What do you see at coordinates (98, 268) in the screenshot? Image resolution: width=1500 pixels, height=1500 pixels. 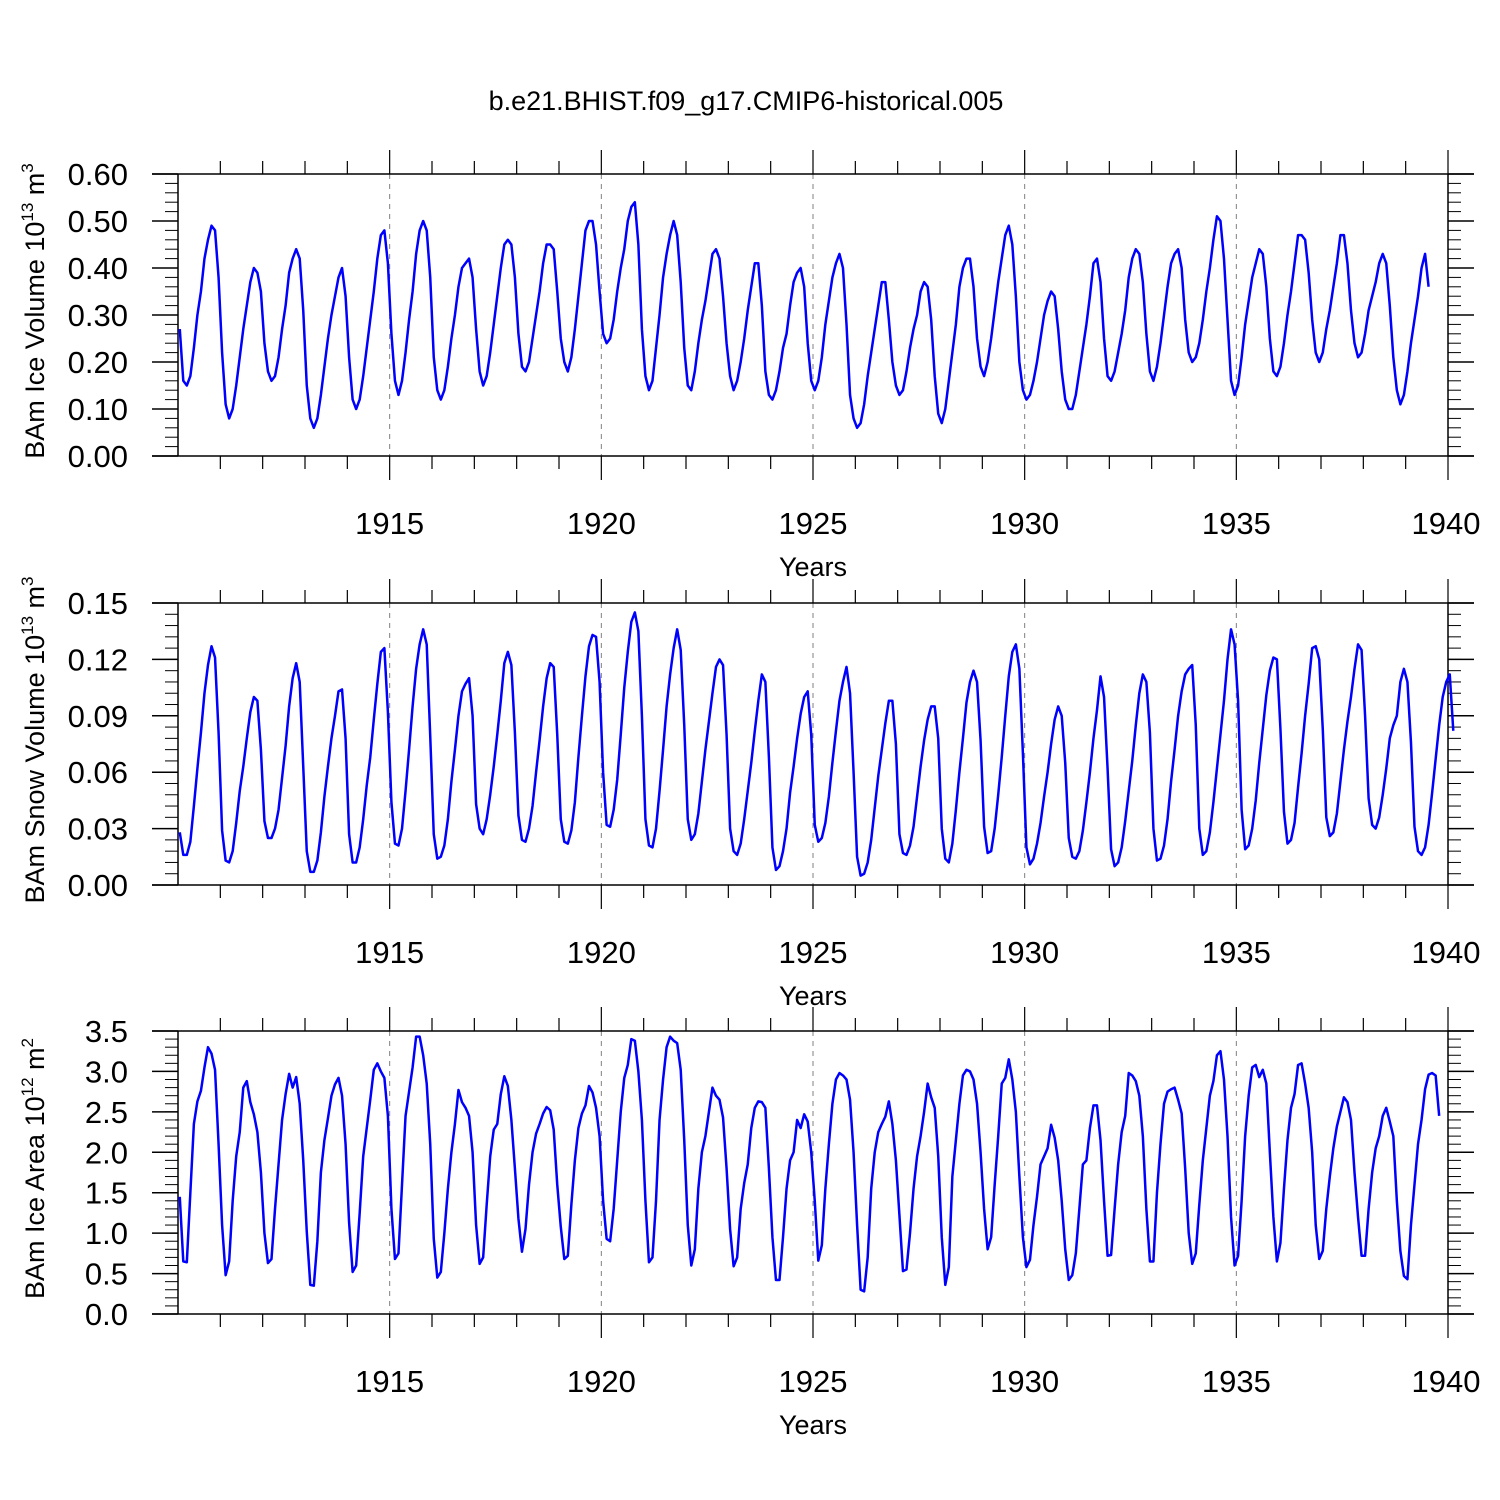 I see `y-tick-label: 0.40` at bounding box center [98, 268].